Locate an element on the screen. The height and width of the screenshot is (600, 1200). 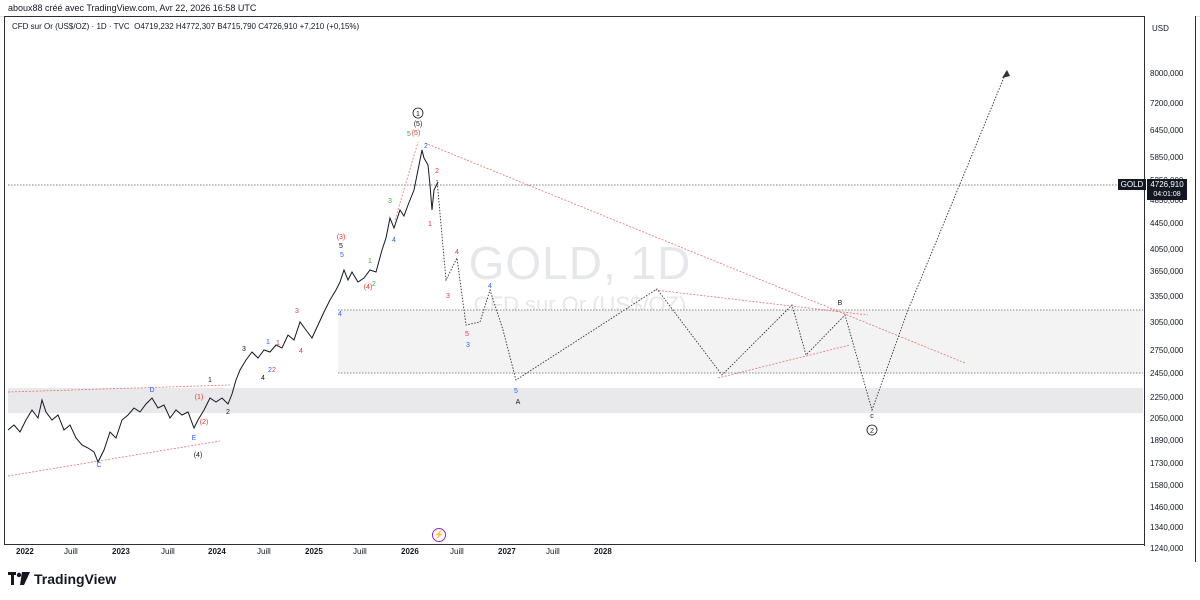
major-wave-2-circle is located at coordinates (872, 430).